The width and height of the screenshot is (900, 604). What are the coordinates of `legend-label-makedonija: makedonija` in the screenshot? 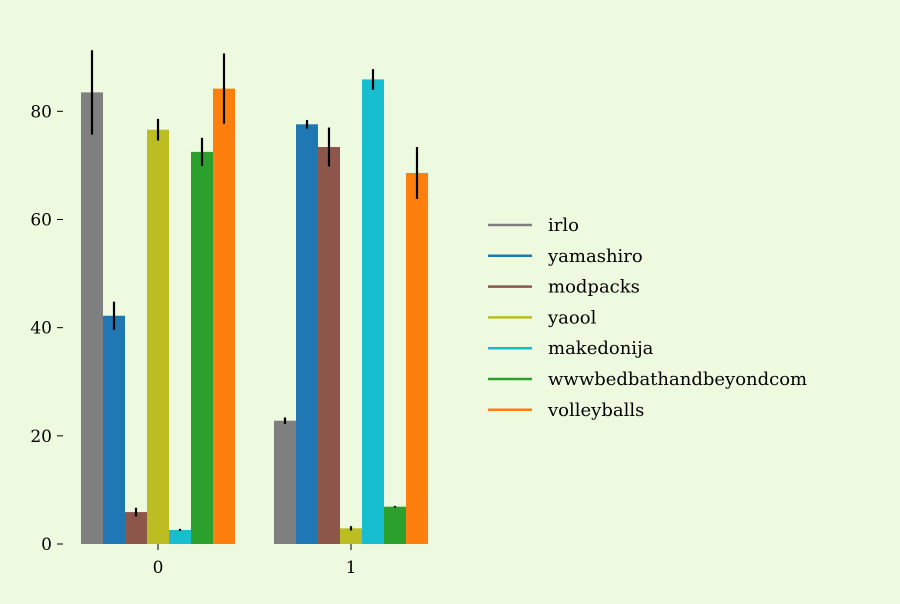 It's located at (601, 348).